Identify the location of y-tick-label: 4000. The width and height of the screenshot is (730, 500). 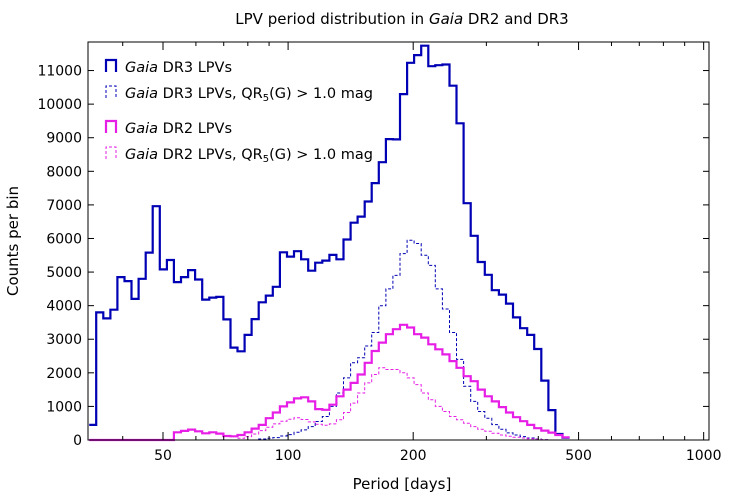
(64, 307).